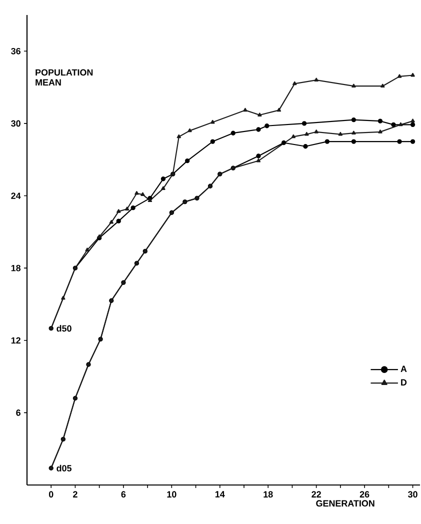  What do you see at coordinates (15, 51) in the screenshot?
I see `y-tick-label: 36` at bounding box center [15, 51].